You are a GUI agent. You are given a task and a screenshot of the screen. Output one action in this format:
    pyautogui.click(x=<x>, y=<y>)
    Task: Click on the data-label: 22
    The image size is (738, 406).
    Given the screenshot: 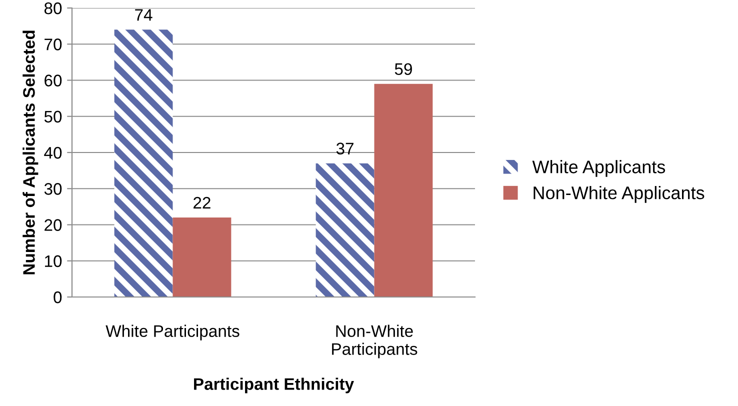 What is the action you would take?
    pyautogui.click(x=202, y=202)
    